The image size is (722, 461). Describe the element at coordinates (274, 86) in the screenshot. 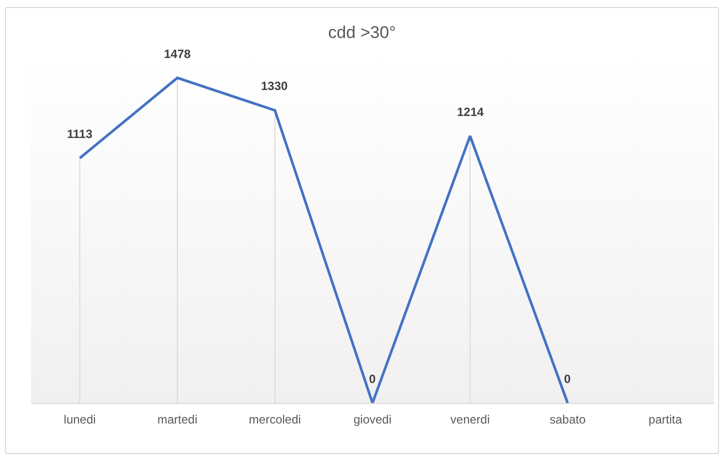

I see `data-label: 1330` at that location.